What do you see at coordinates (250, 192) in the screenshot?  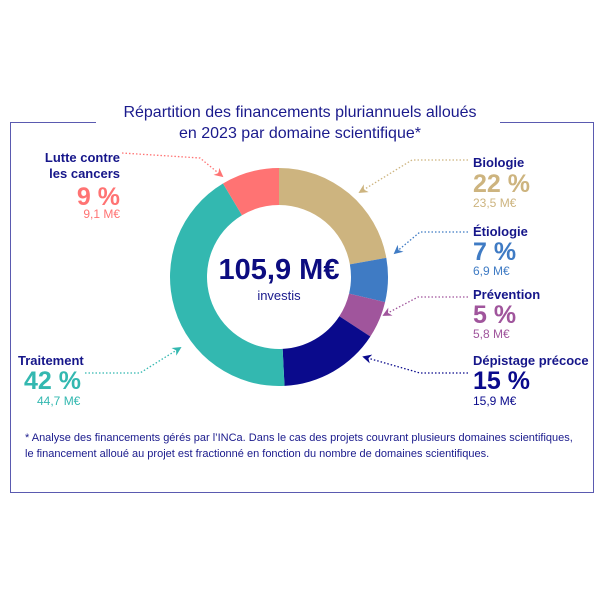 I see `slice-lutte-contre-les-cancers` at bounding box center [250, 192].